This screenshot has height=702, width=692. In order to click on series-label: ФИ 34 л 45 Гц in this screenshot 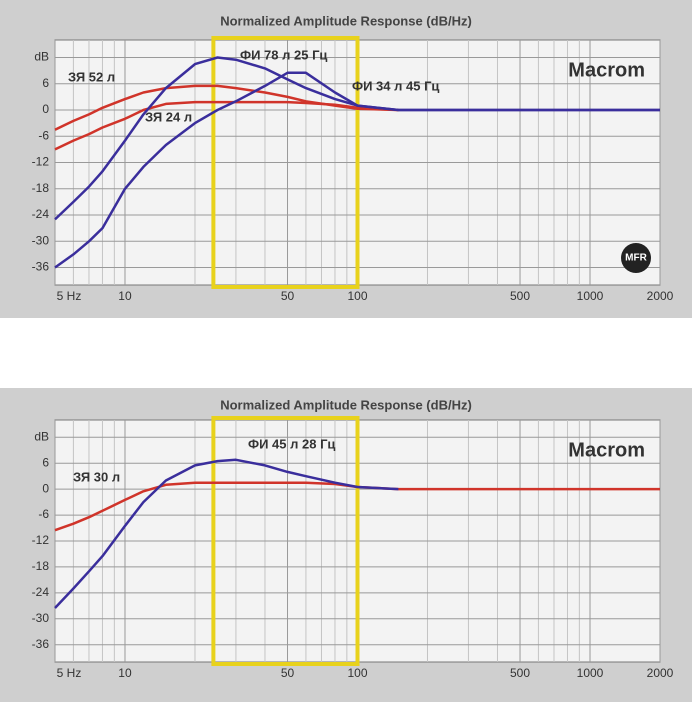, I will do `click(395, 85)`.